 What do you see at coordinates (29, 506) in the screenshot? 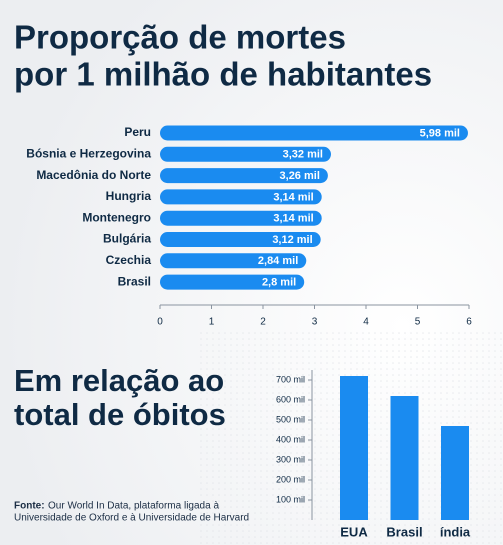
I see `source-label: Fonte:` at bounding box center [29, 506].